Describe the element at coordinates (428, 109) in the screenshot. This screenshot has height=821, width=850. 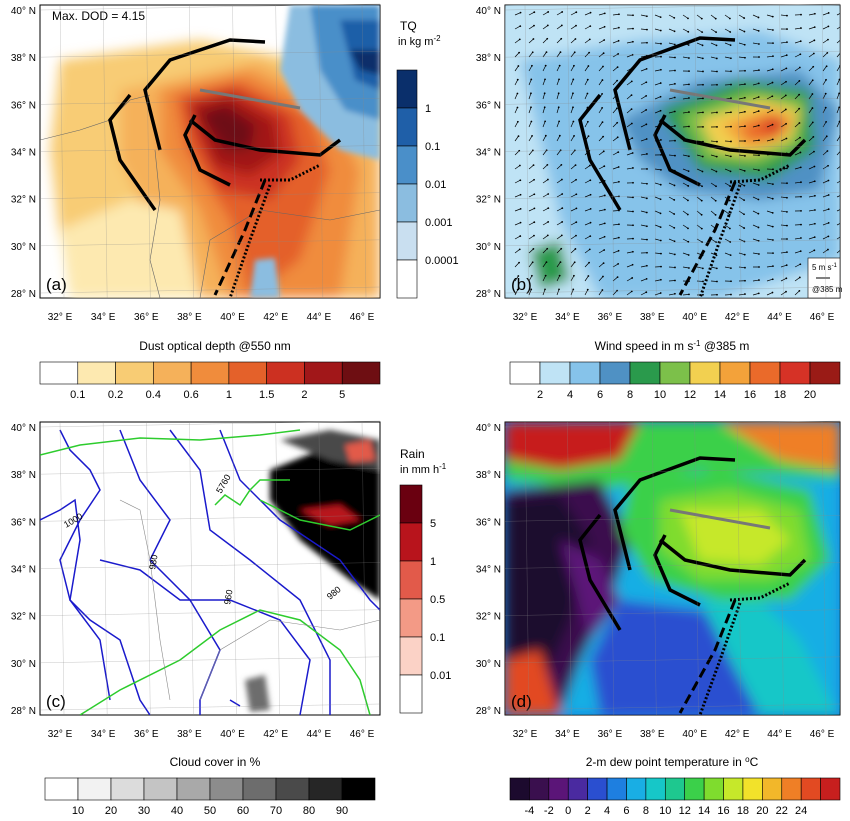
I see `colorbar-tick-label: 1` at that location.